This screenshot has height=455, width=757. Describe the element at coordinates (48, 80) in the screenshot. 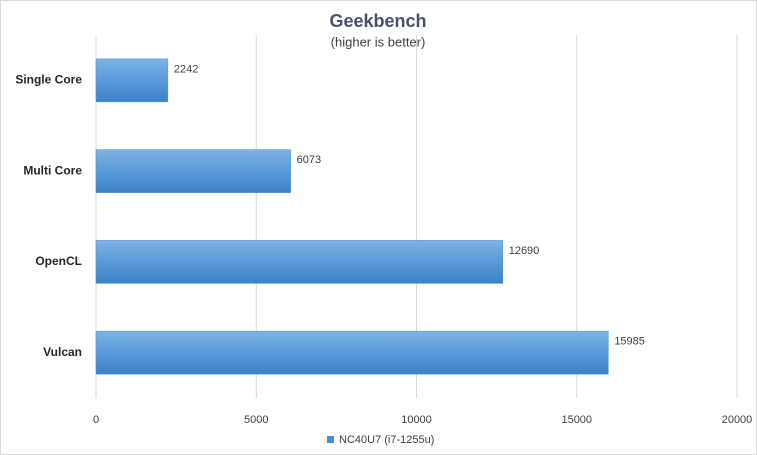

I see `y-tick-label: Single Core` at that location.